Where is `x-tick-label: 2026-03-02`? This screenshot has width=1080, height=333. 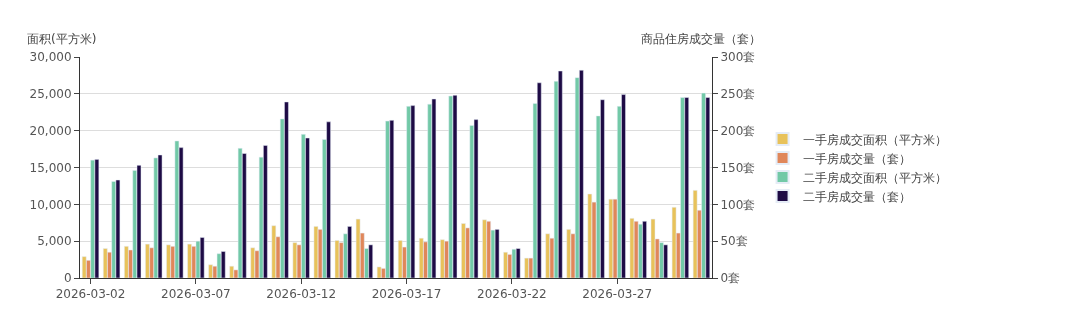
x-tick-label: 2026-03-02 is located at coordinates (90, 294).